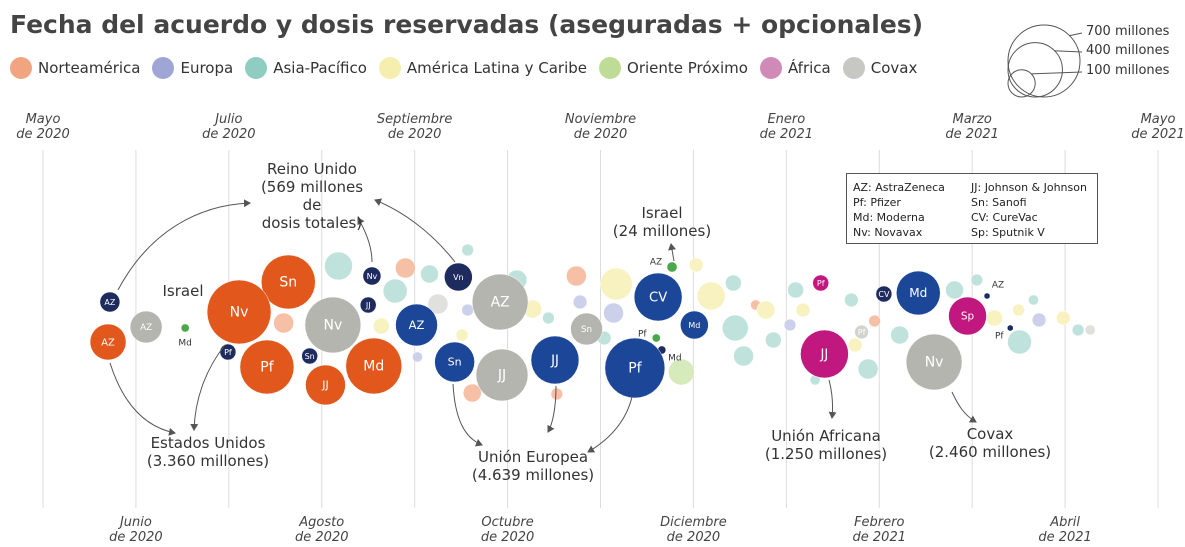 The image size is (1185, 547). Describe the element at coordinates (999, 202) in the screenshot. I see `key-entry: Sn: Sanofi` at that location.